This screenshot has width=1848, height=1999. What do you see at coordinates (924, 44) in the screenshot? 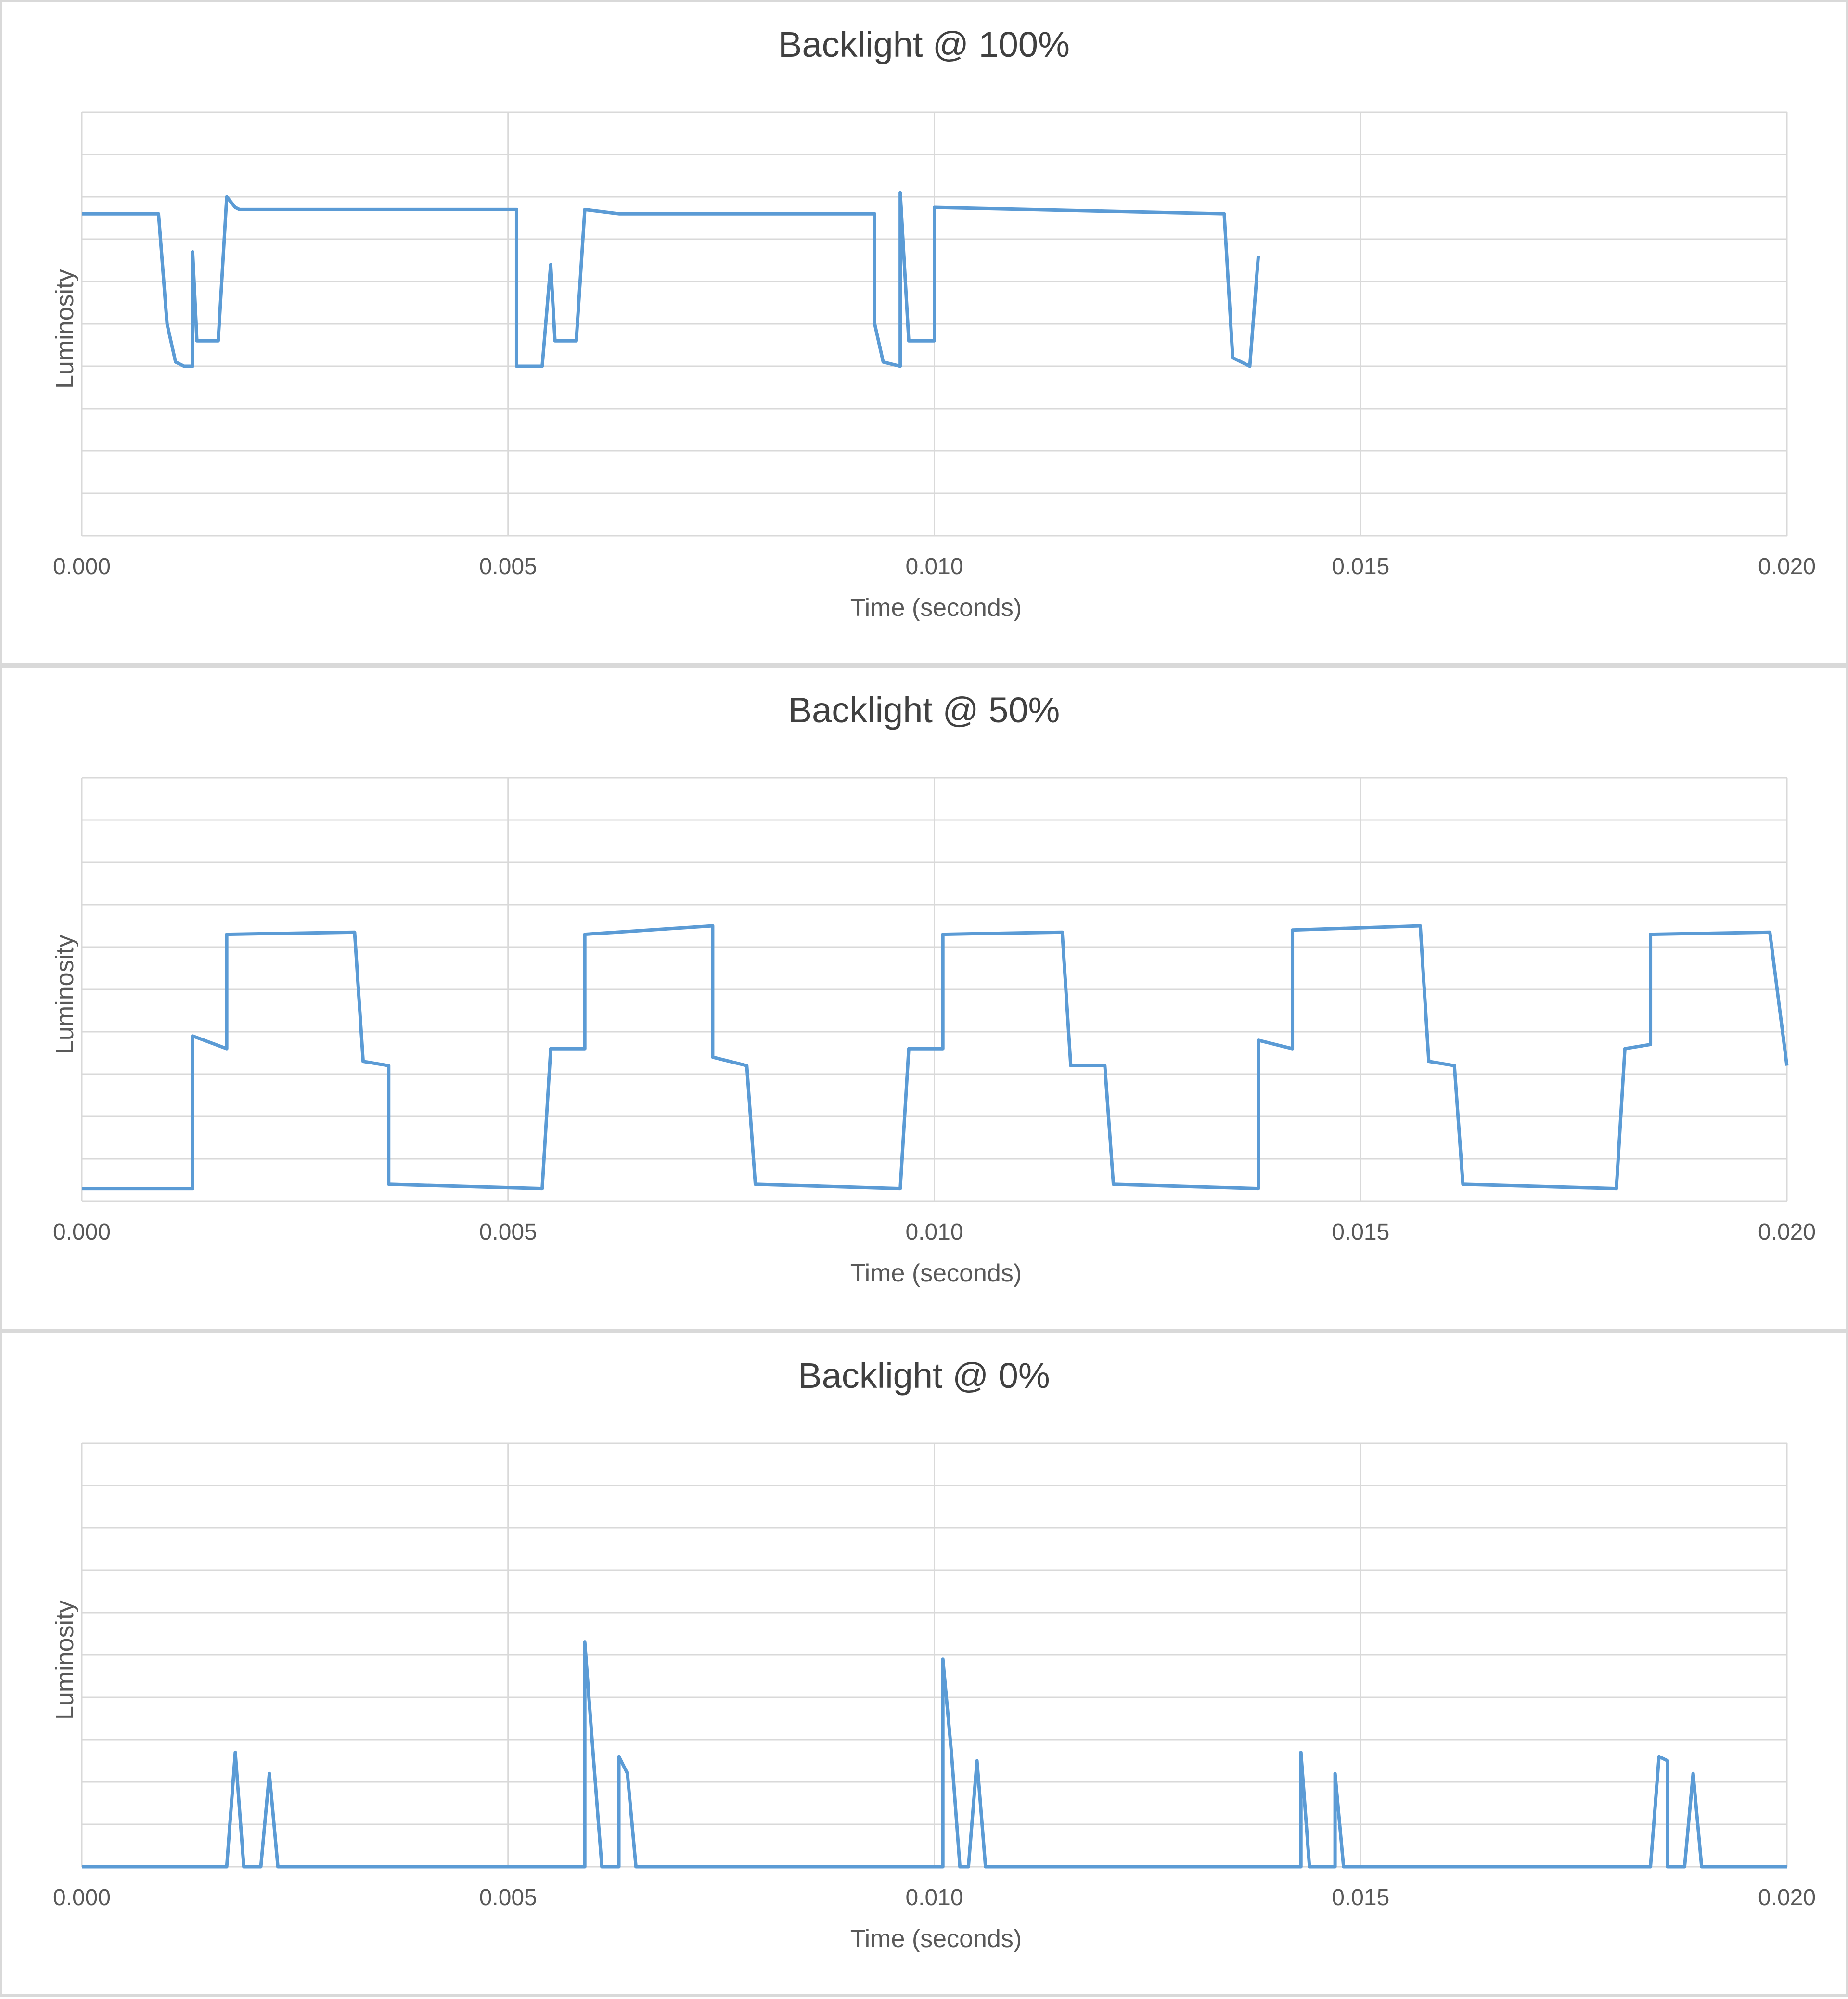
I see `chart-title: Backlight @ 100%` at bounding box center [924, 44].